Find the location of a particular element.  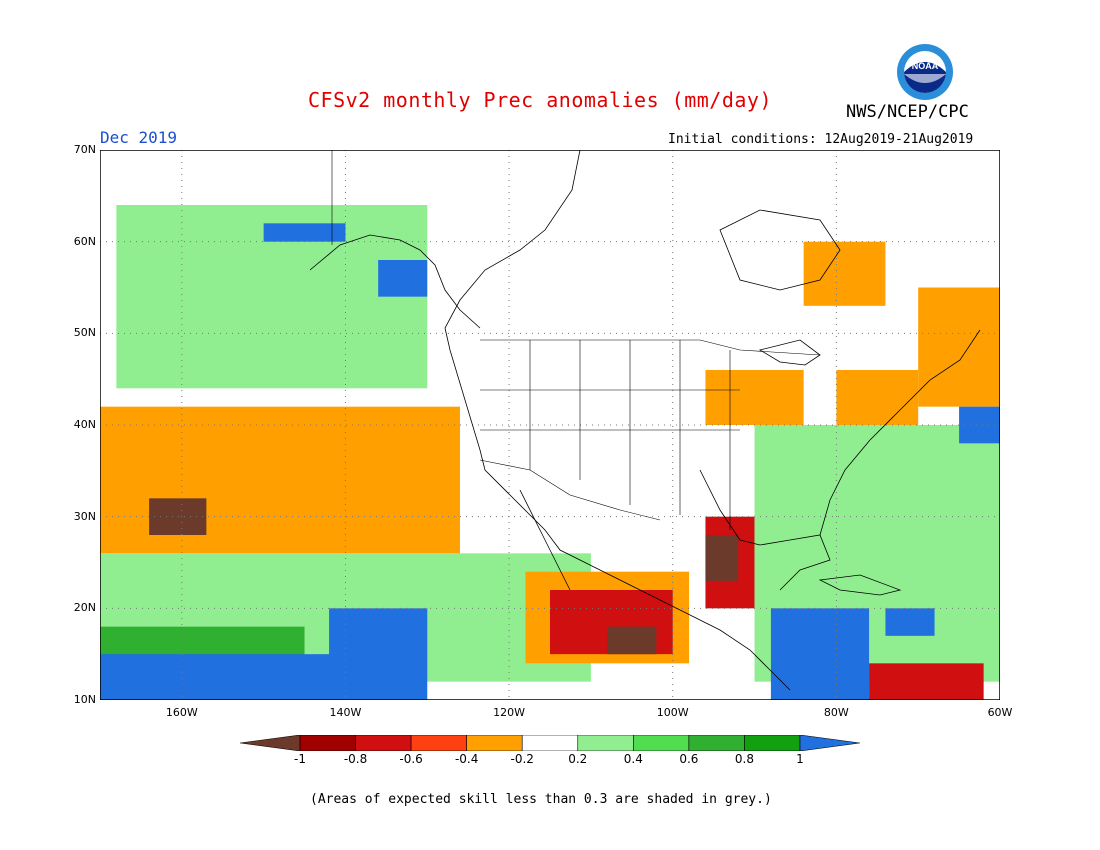

map-title: CFSv2 monthly Prec anomalies (mm/day) is located at coordinates (540, 100).